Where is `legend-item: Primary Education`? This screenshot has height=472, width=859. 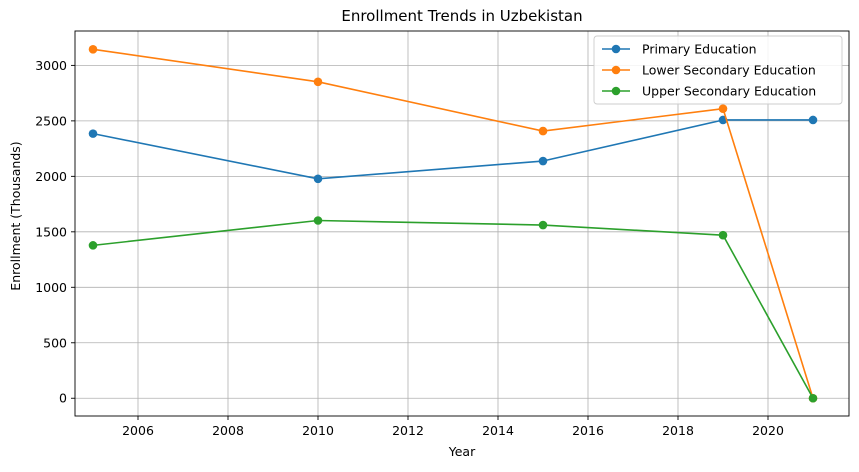
legend-item: Primary Education is located at coordinates (679, 49).